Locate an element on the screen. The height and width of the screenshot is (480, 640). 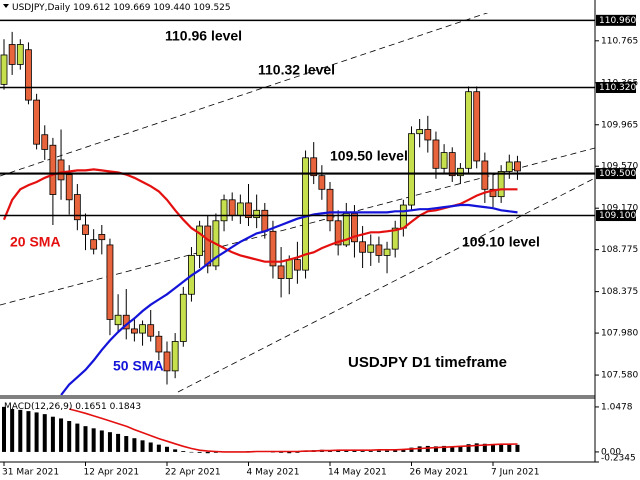
x-tick-label: 12 Apr 2021 is located at coordinates (112, 473).